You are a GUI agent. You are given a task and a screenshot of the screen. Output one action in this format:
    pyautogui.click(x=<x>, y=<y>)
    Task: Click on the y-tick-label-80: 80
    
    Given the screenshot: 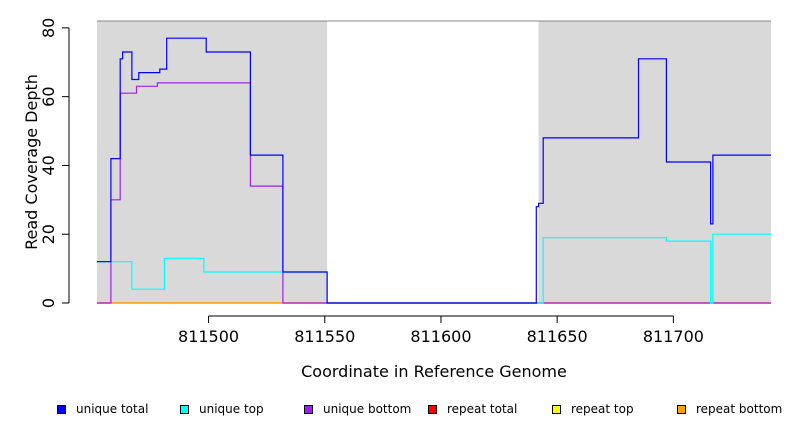 What is the action you would take?
    pyautogui.click(x=48, y=28)
    